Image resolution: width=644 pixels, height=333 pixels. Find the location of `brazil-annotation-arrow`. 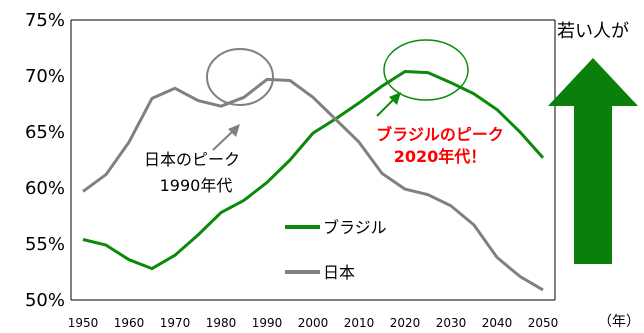

brazil-annotation-arrow is located at coordinates (385, 108).